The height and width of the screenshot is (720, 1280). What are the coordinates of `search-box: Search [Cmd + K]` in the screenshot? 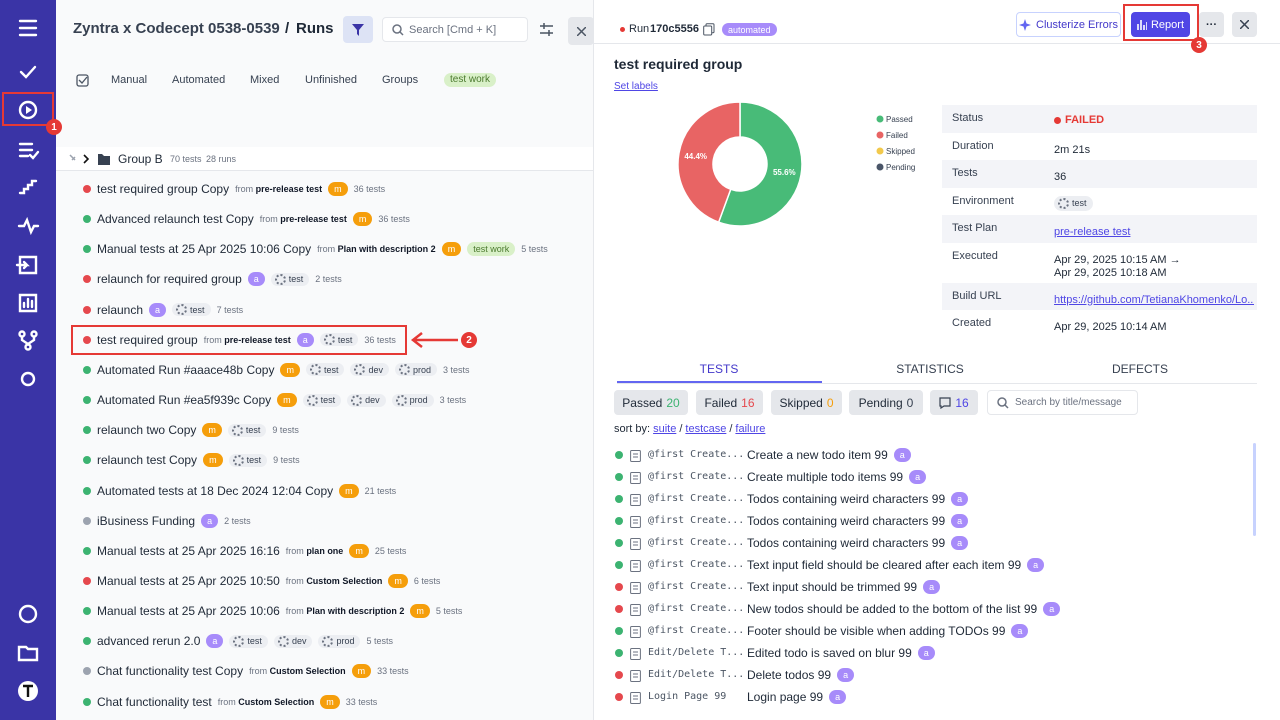 It's located at (455, 29).